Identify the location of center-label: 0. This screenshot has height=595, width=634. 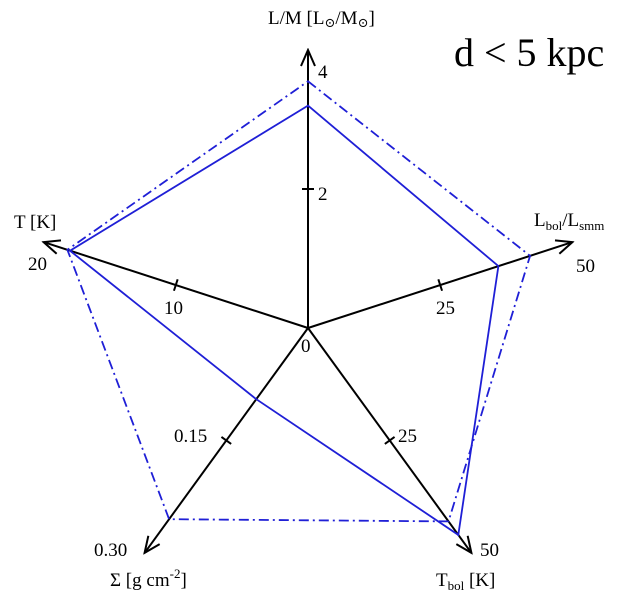
(306, 346).